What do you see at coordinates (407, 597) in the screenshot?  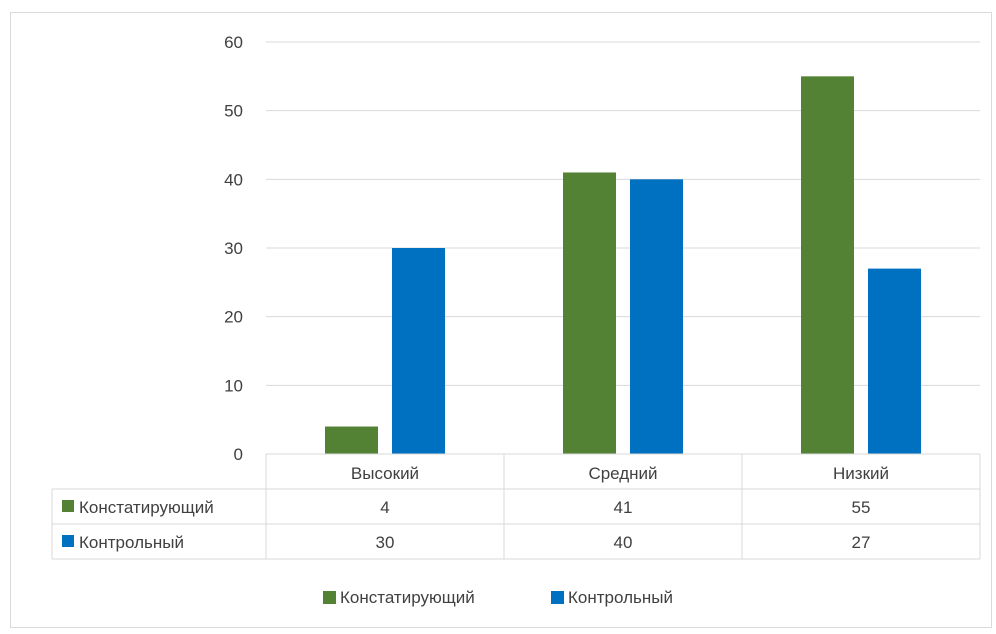 I see `legend-label: Констатирующий` at bounding box center [407, 597].